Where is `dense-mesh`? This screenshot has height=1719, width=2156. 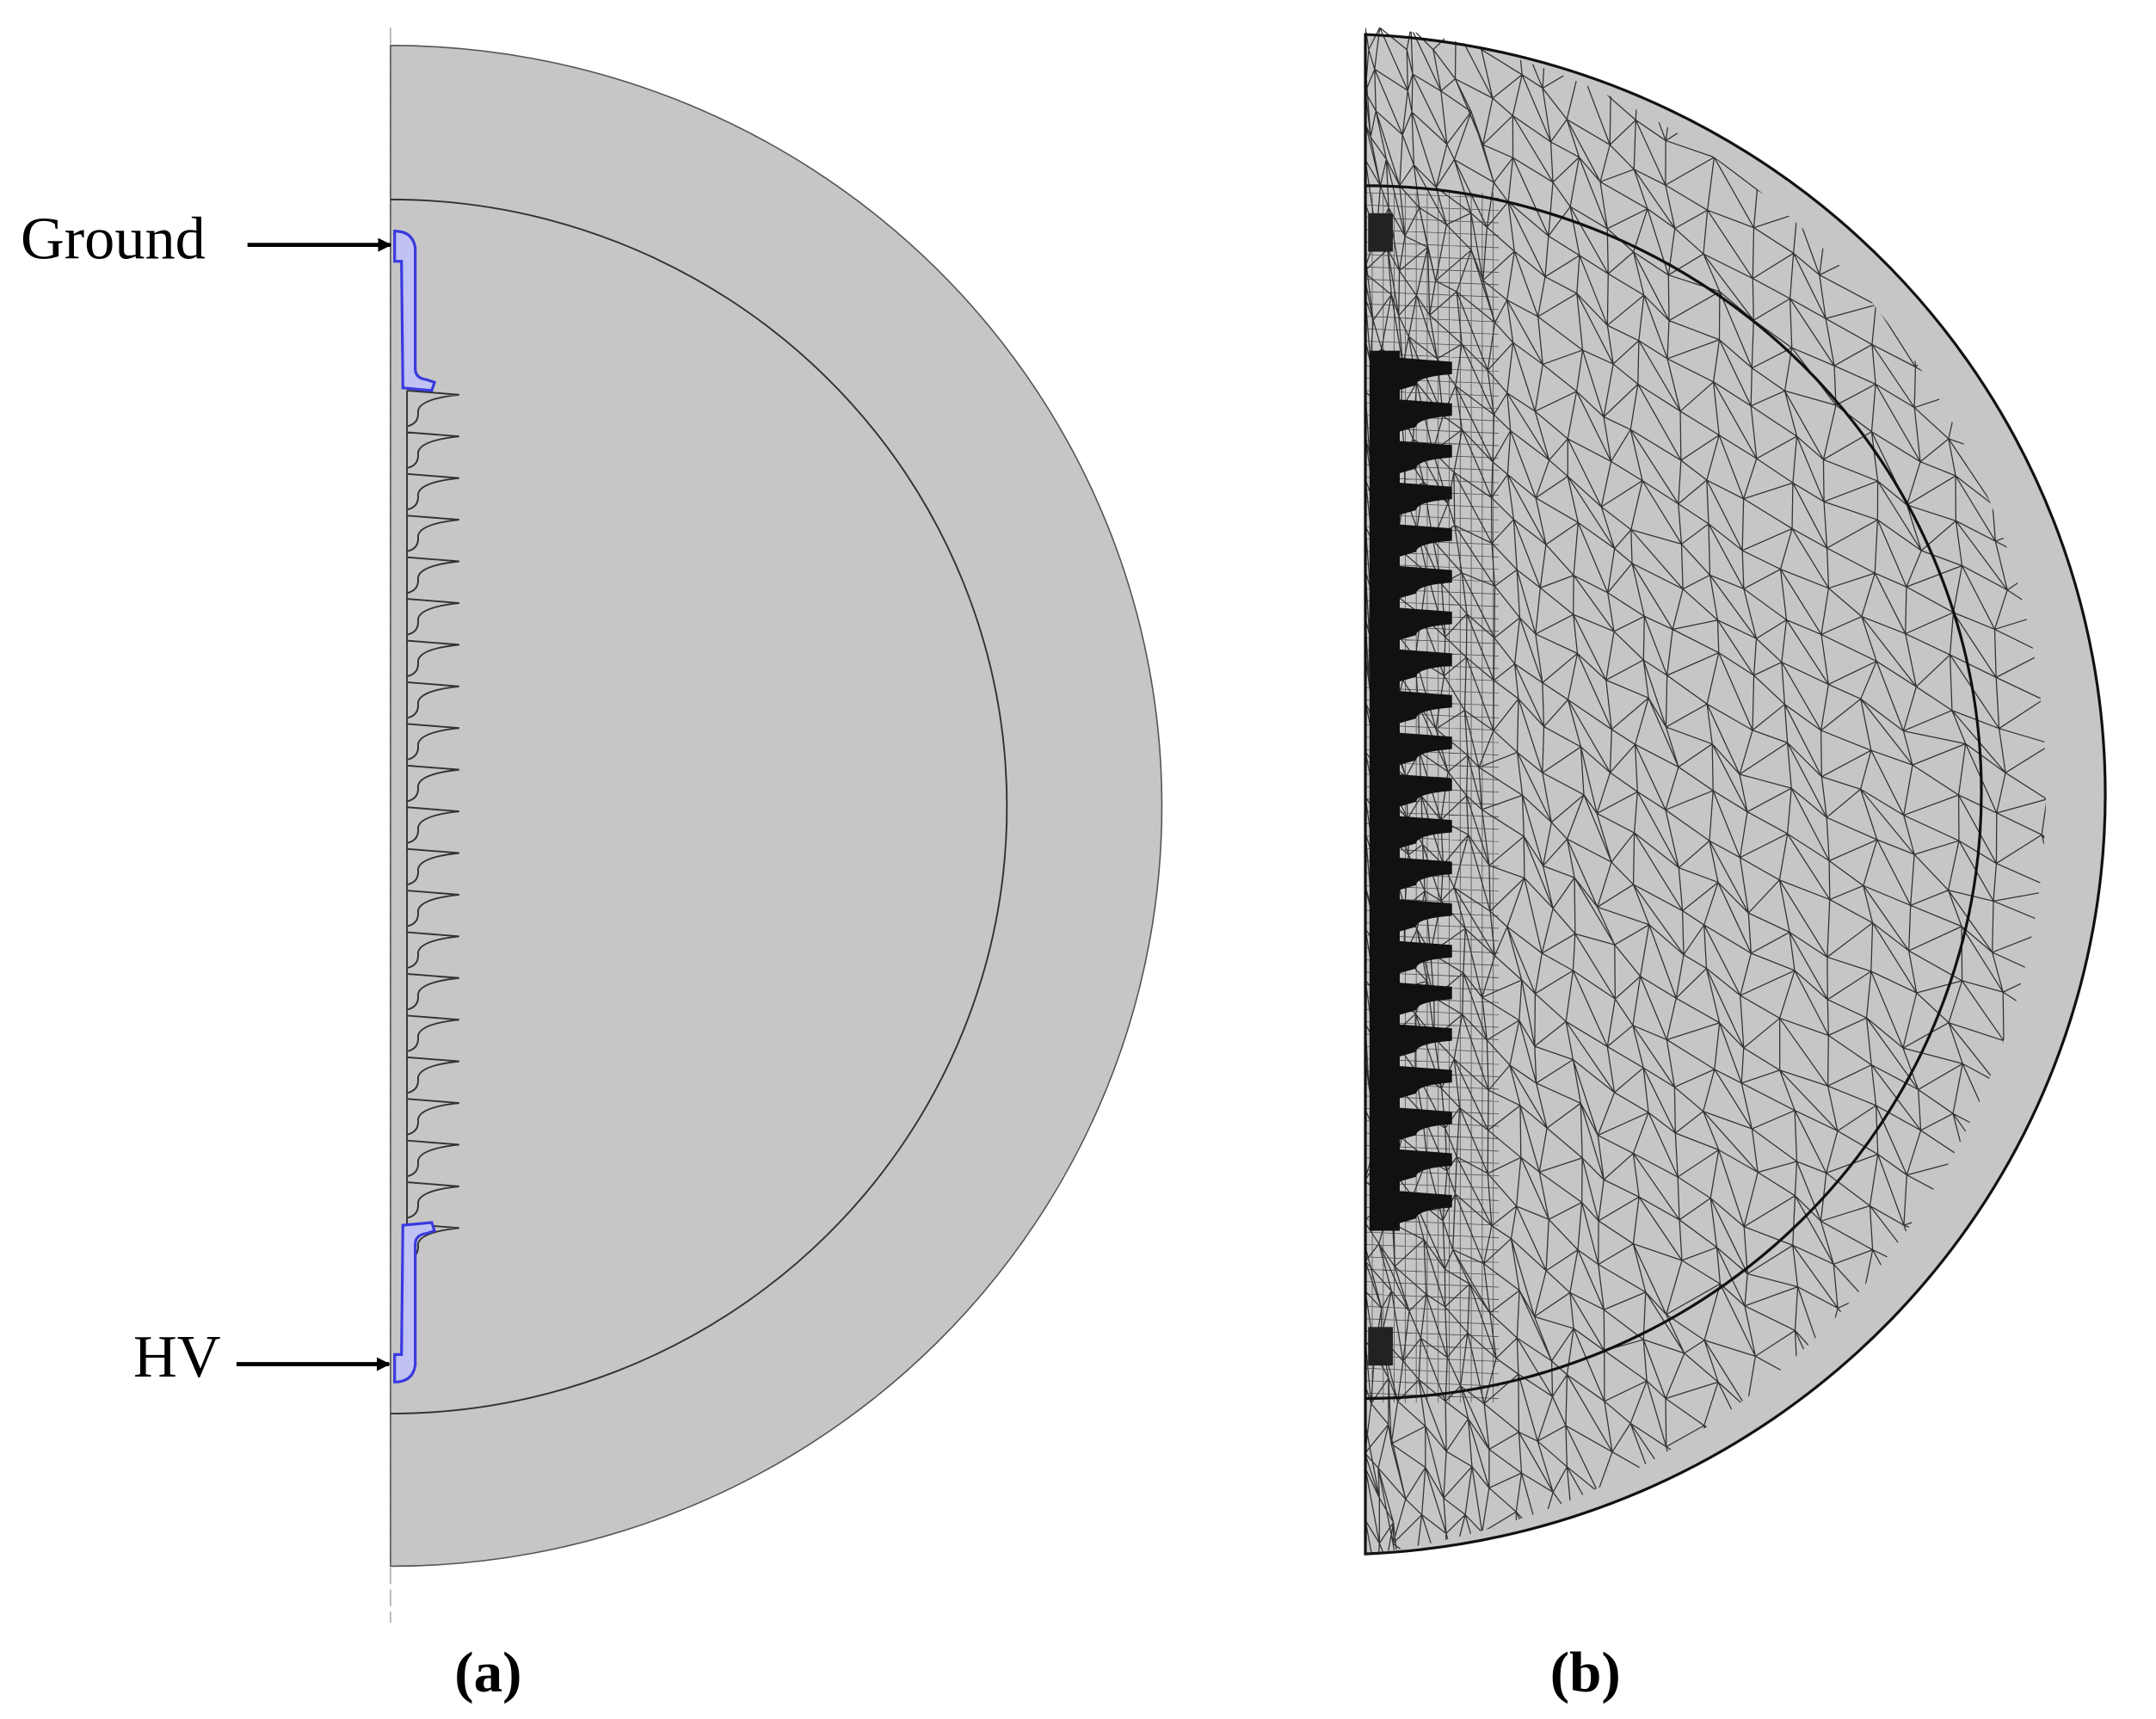 dense-mesh is located at coordinates (1410, 789).